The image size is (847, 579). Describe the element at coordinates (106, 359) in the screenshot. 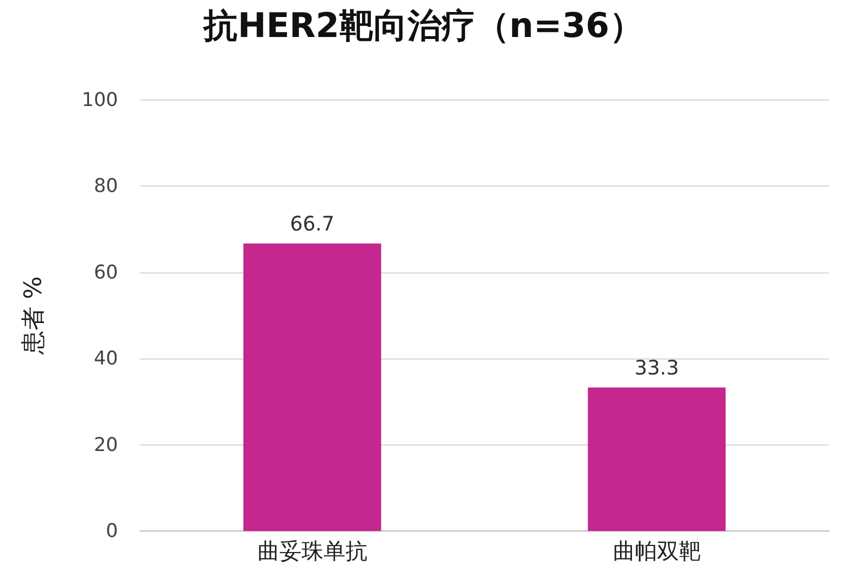

I see `y-tick-label: 40` at that location.